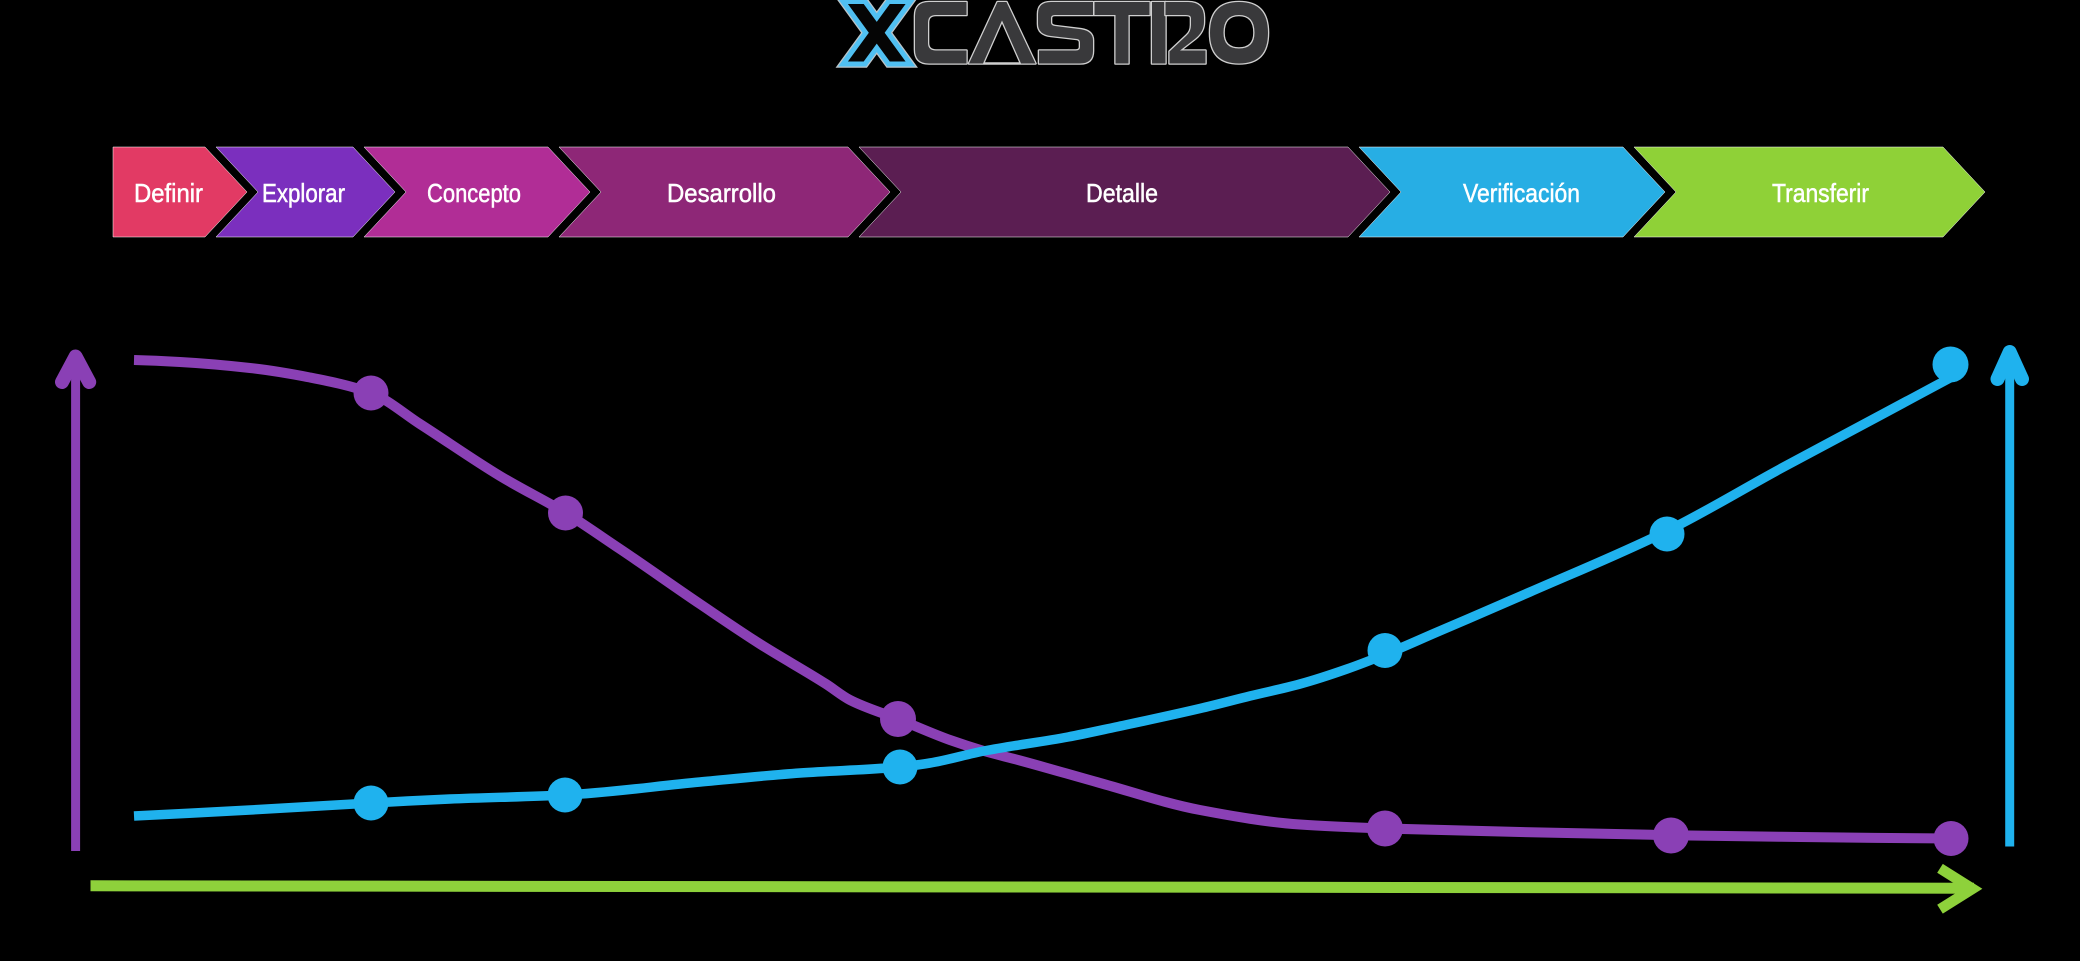  Describe the element at coordinates (721, 193) in the screenshot. I see `svg-text: Desarrollo` at that location.